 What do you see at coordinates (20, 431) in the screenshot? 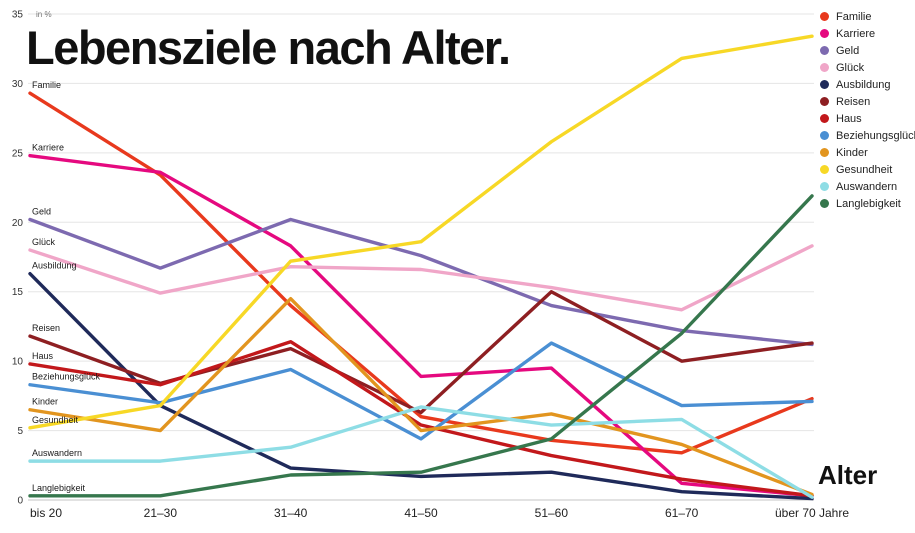
I see `y-tick-label: 5` at bounding box center [20, 431].